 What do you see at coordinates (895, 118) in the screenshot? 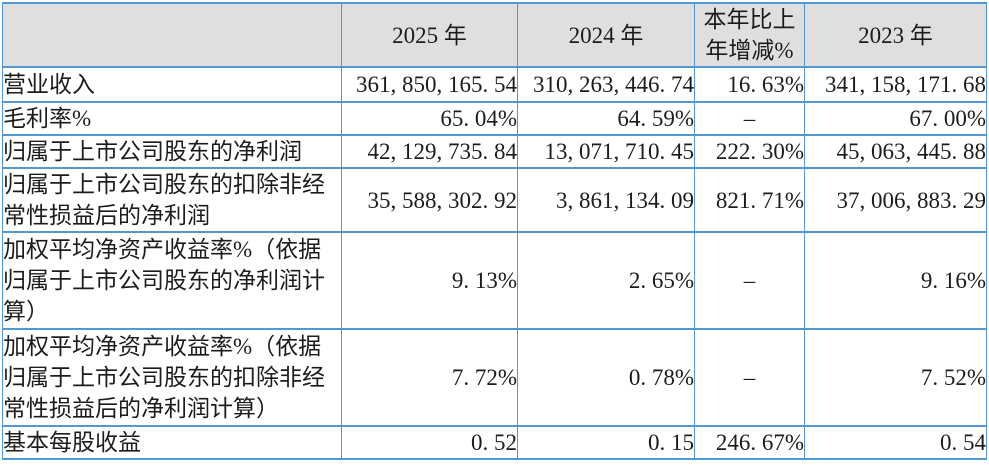
I see `value-2023: 67. 00%` at bounding box center [895, 118].